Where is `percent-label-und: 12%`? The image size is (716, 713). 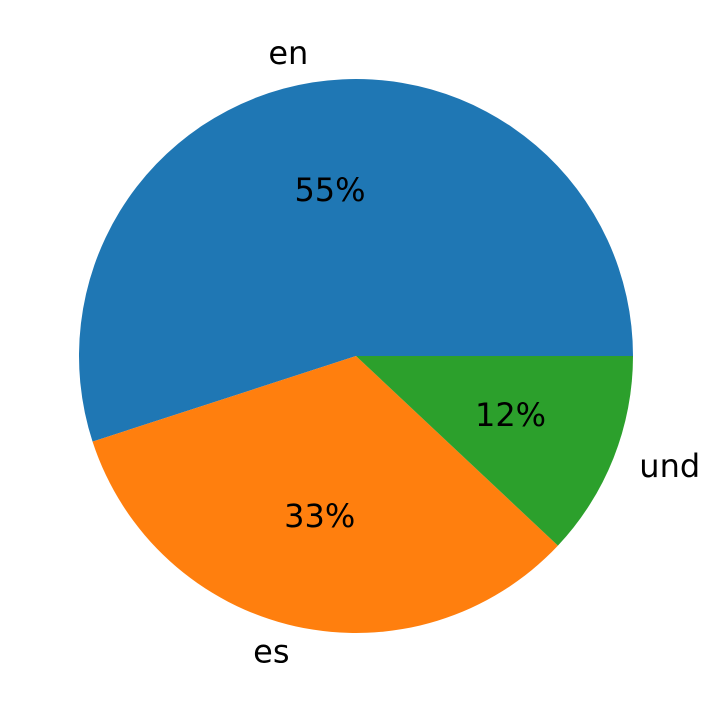
percent-label-und: 12% is located at coordinates (510, 415).